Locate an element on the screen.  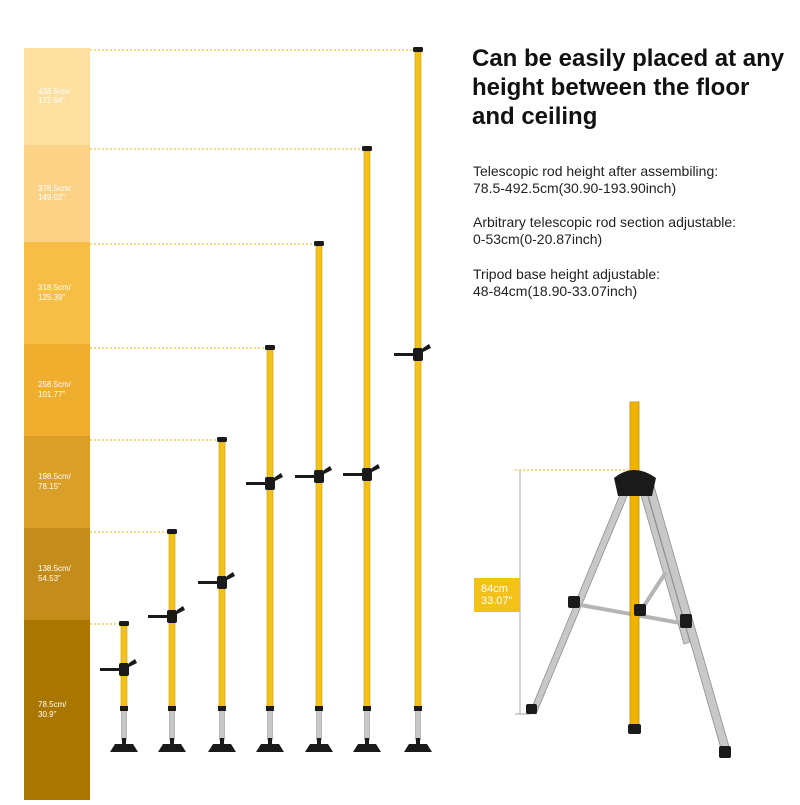
spec-title: Telescopic rod height after assembiling: is located at coordinates (596, 171).